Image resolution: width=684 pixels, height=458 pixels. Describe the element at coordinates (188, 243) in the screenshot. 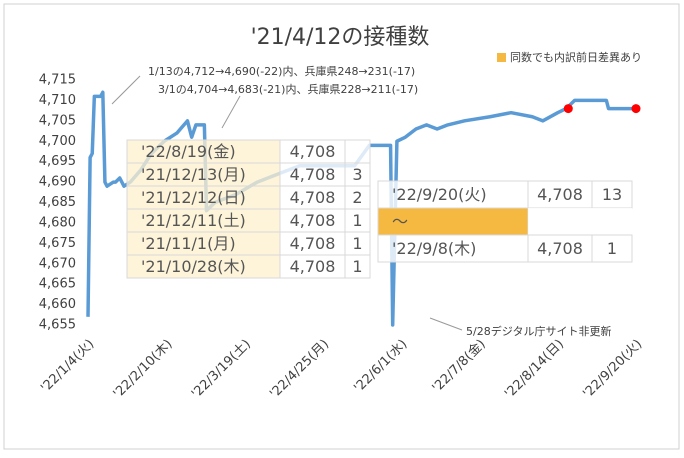

I see `table-text: '21/11/1(月)` at that location.